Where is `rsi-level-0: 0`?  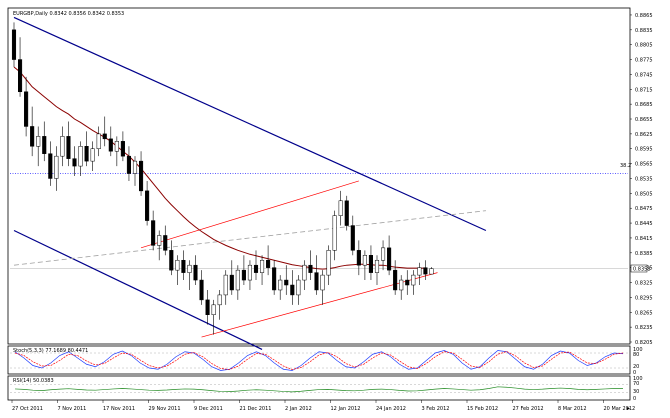 rsi-level-0: 0 is located at coordinates (634, 399).